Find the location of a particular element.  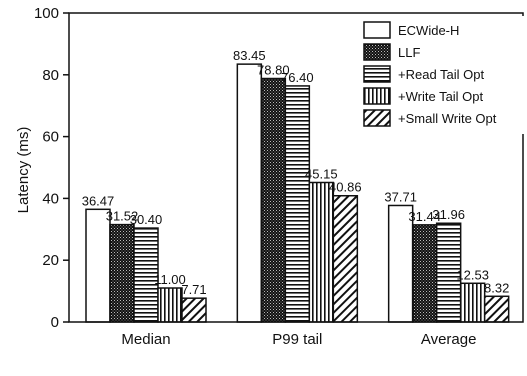

bar-value-label: 31.52 is located at coordinates (122, 216).